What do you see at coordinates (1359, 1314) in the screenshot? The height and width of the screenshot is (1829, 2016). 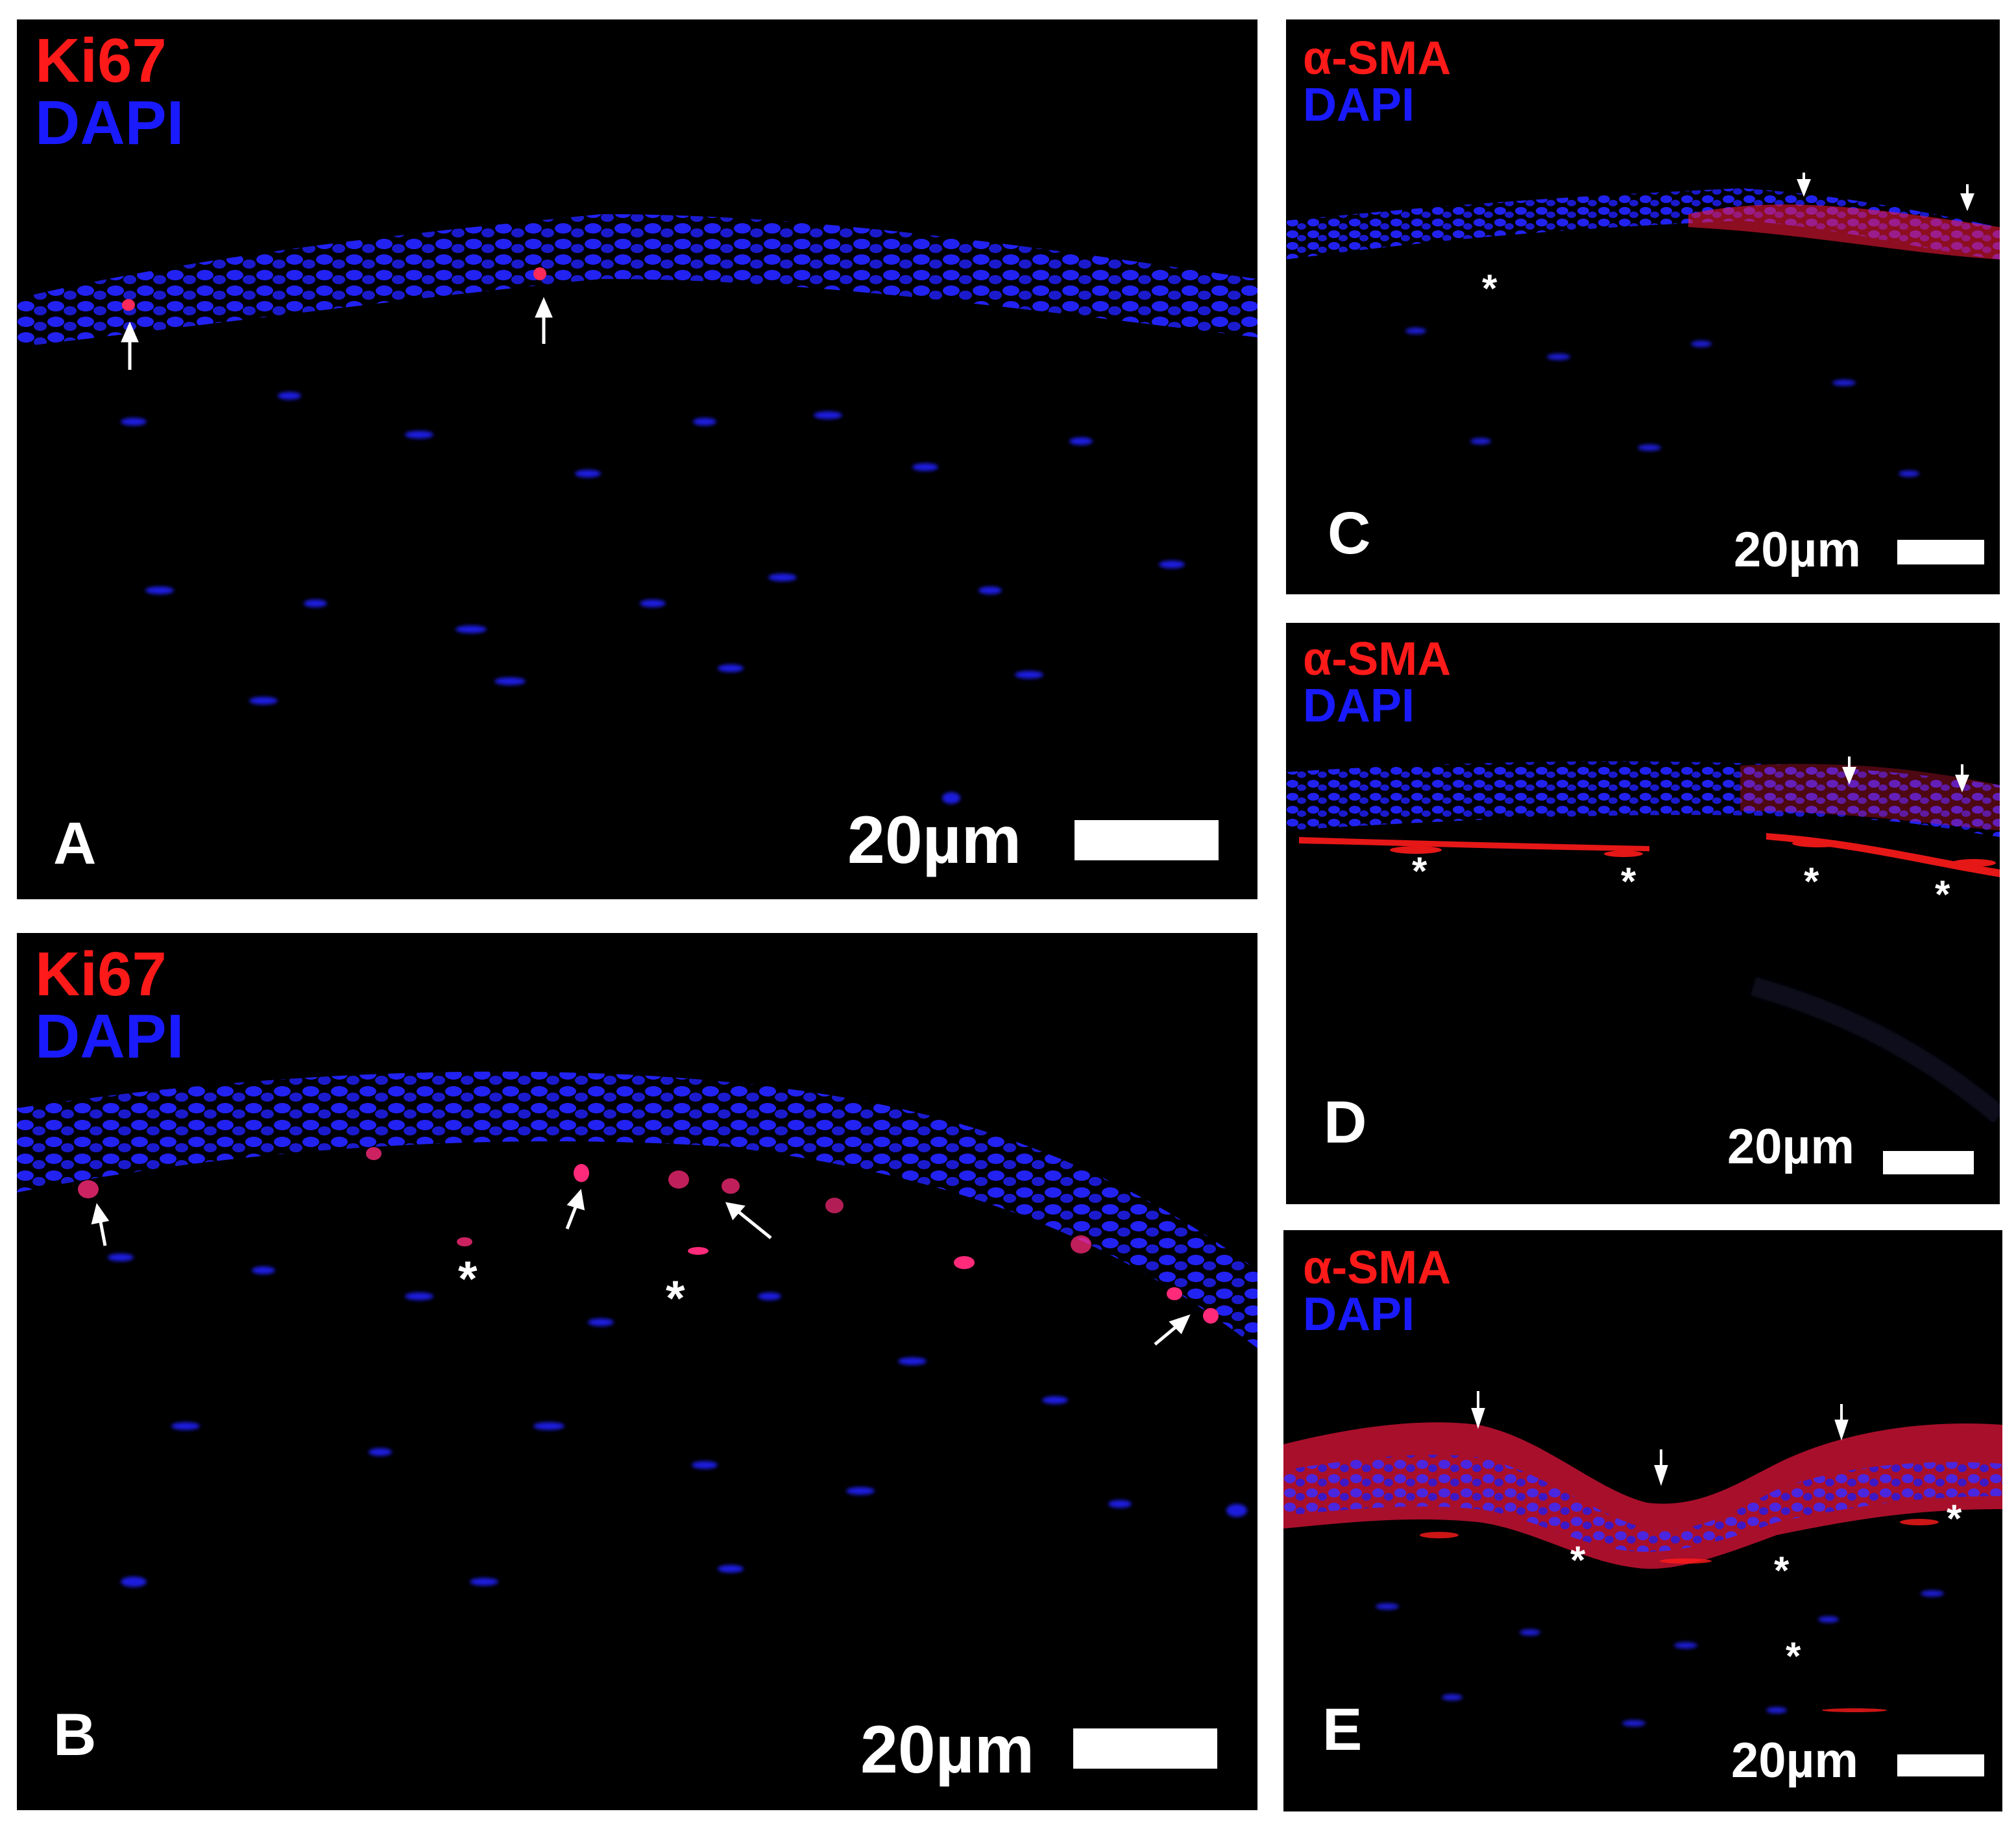 I see `panel-e-counterstain-label: DAPI` at bounding box center [1359, 1314].